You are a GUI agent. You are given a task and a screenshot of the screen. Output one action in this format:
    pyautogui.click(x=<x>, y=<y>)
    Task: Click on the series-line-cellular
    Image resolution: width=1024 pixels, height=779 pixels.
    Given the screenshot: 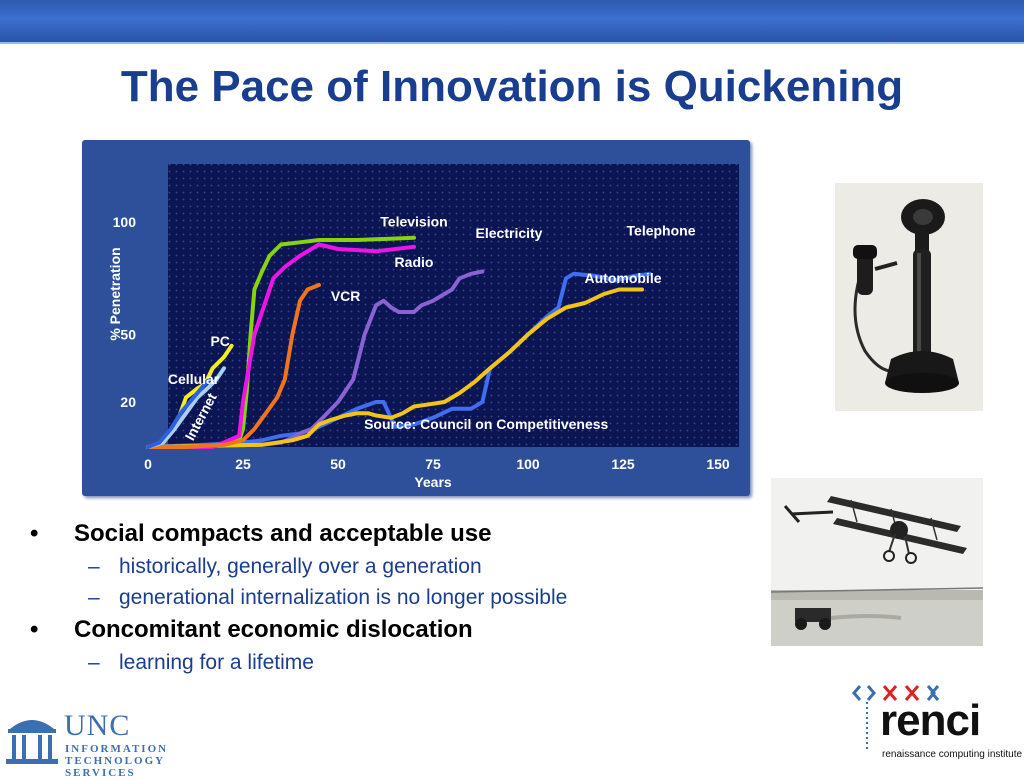 What is the action you would take?
    pyautogui.click(x=186, y=407)
    